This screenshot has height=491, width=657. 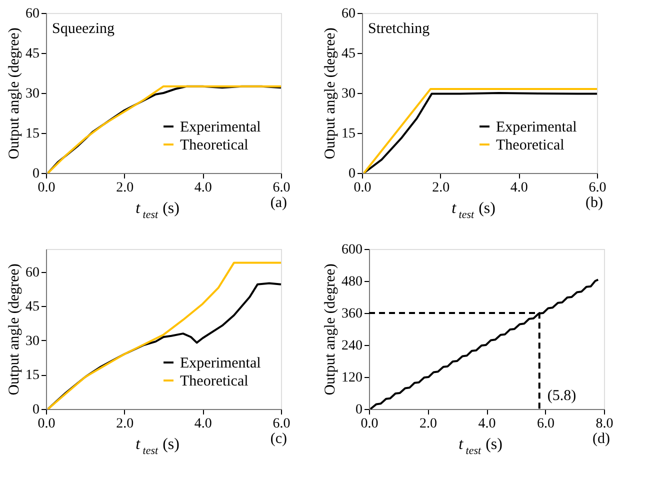 What do you see at coordinates (352, 378) in the screenshot?
I see `y-tick-label: 120` at bounding box center [352, 378].